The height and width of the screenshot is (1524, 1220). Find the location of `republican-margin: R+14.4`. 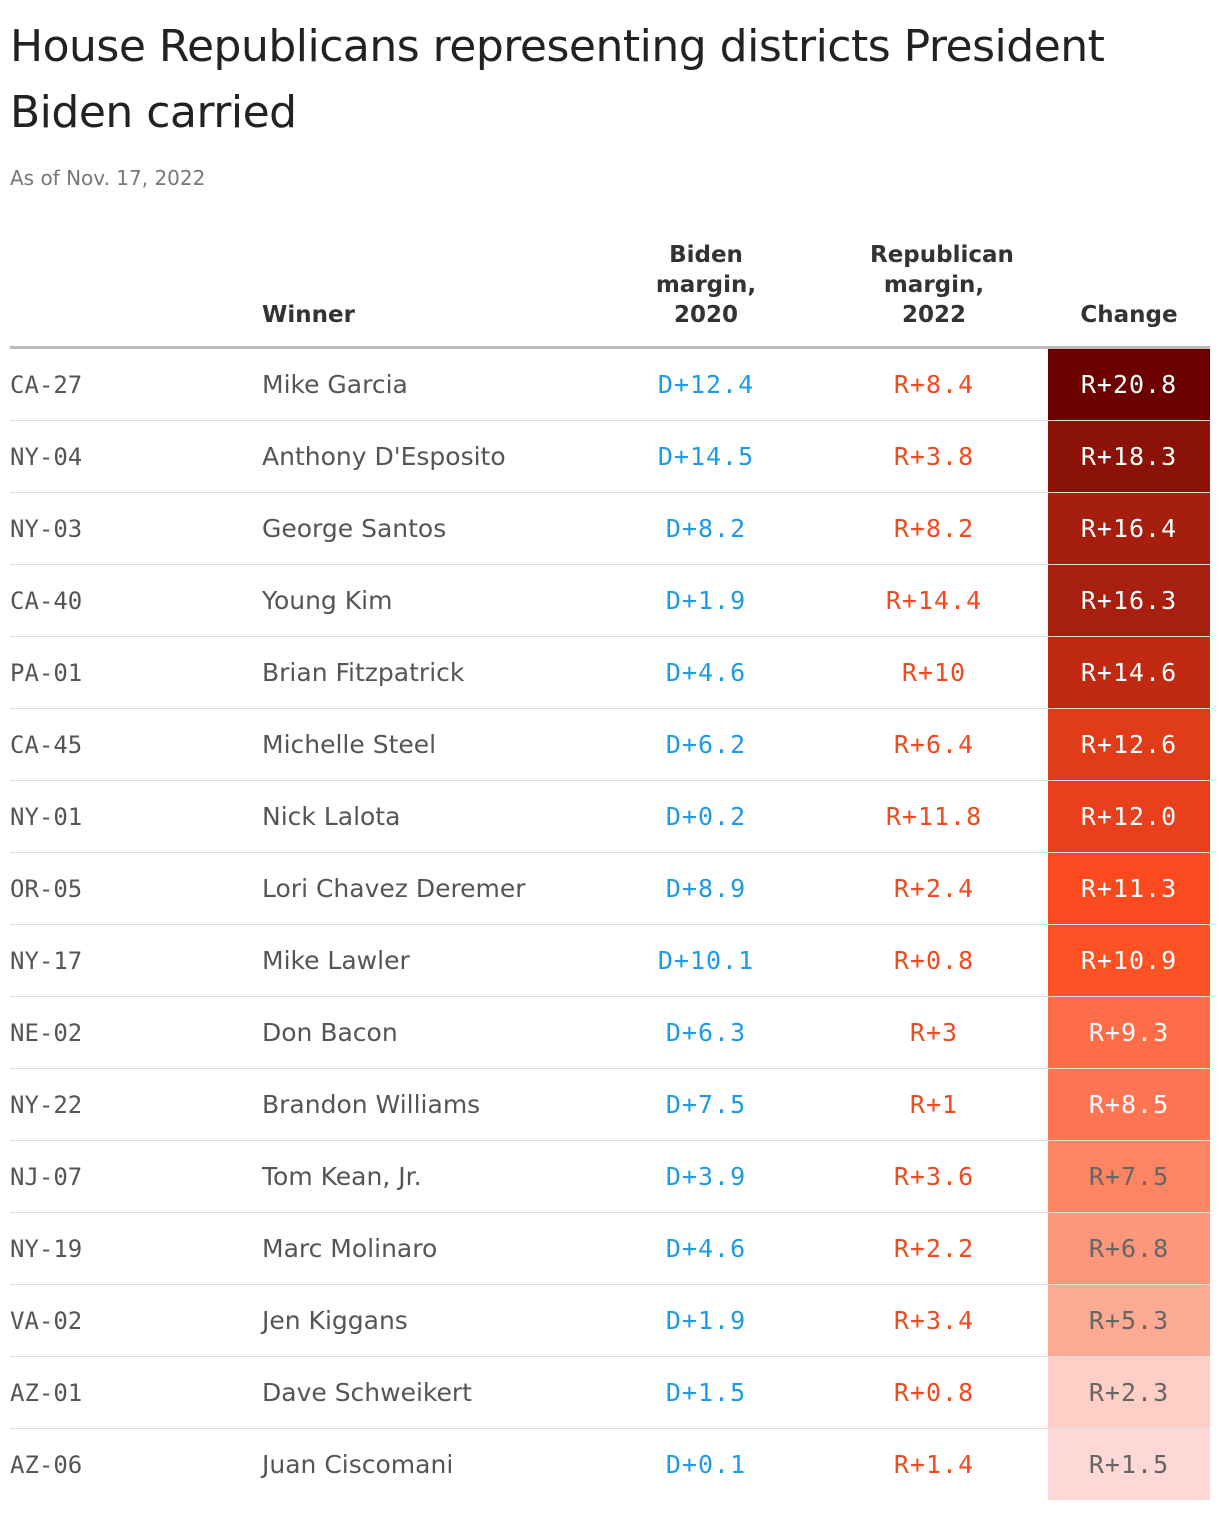

republican-margin: R+14.4 is located at coordinates (934, 600).